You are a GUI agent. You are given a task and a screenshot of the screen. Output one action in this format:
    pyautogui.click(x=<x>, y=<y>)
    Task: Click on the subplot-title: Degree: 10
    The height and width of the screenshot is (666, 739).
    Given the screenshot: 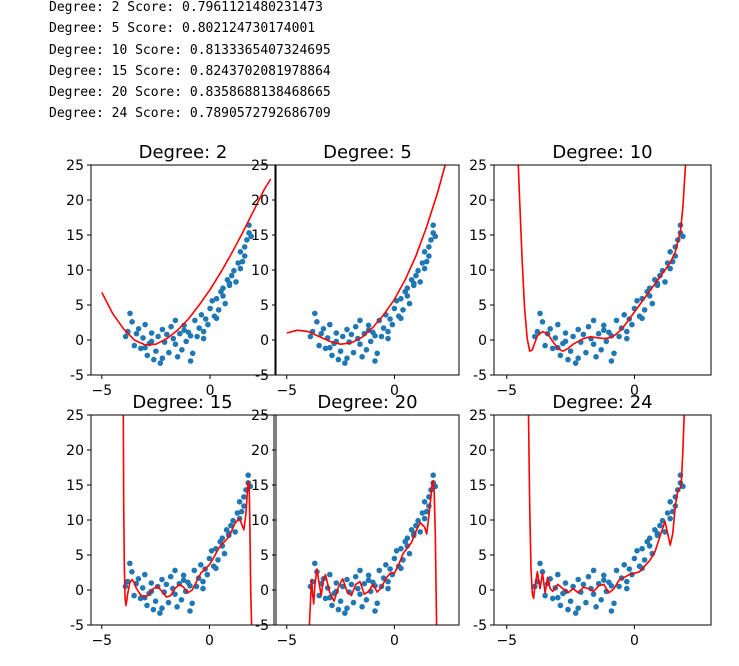 What is the action you would take?
    pyautogui.click(x=602, y=152)
    